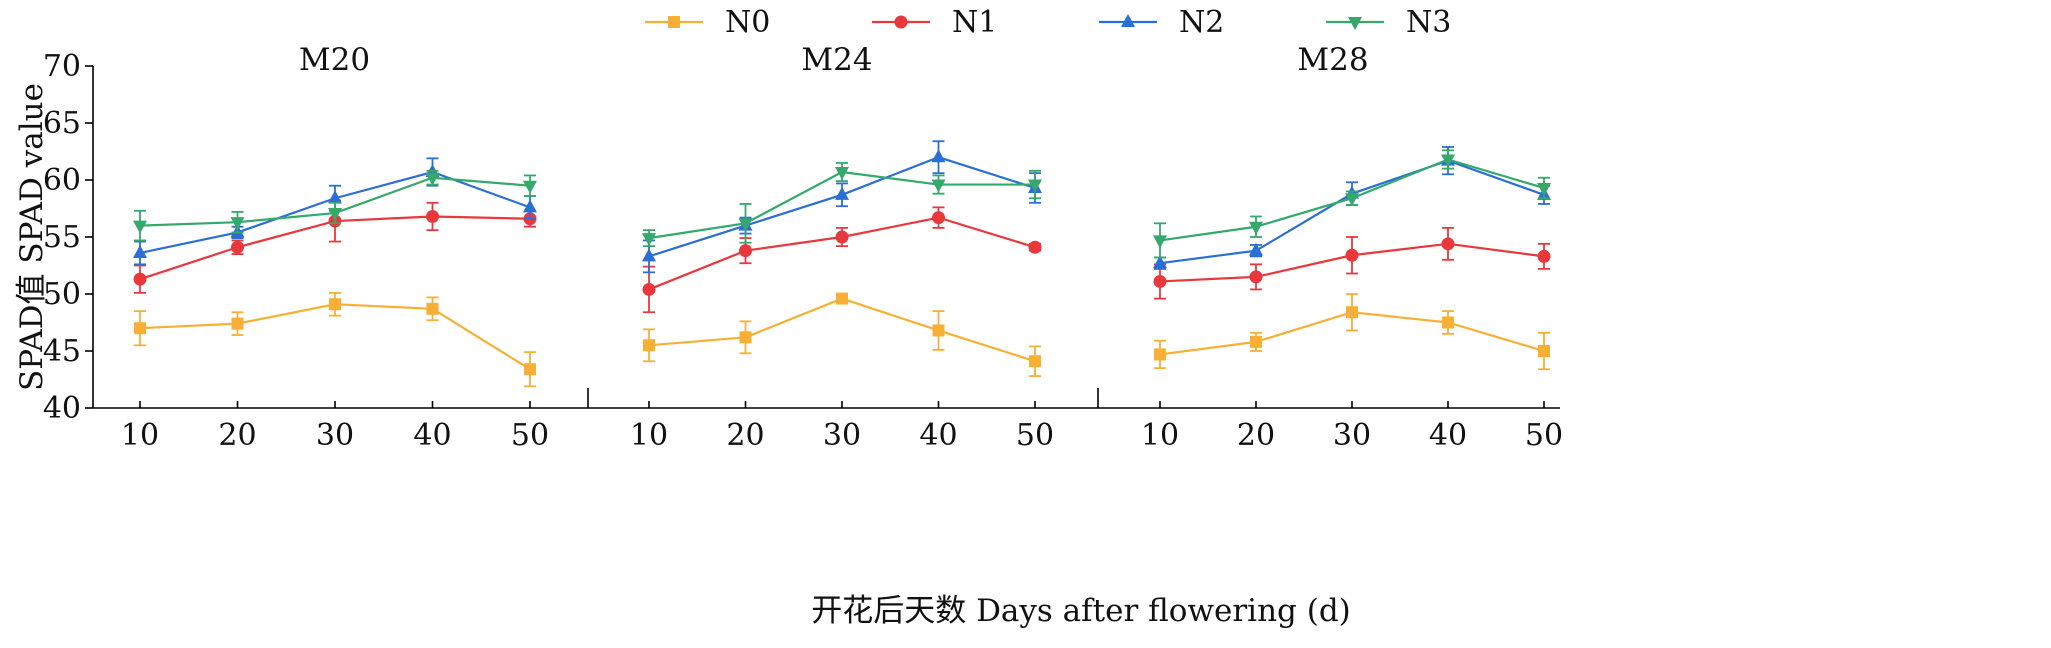 The image size is (2051, 648). I want to click on series-n2, so click(842, 207).